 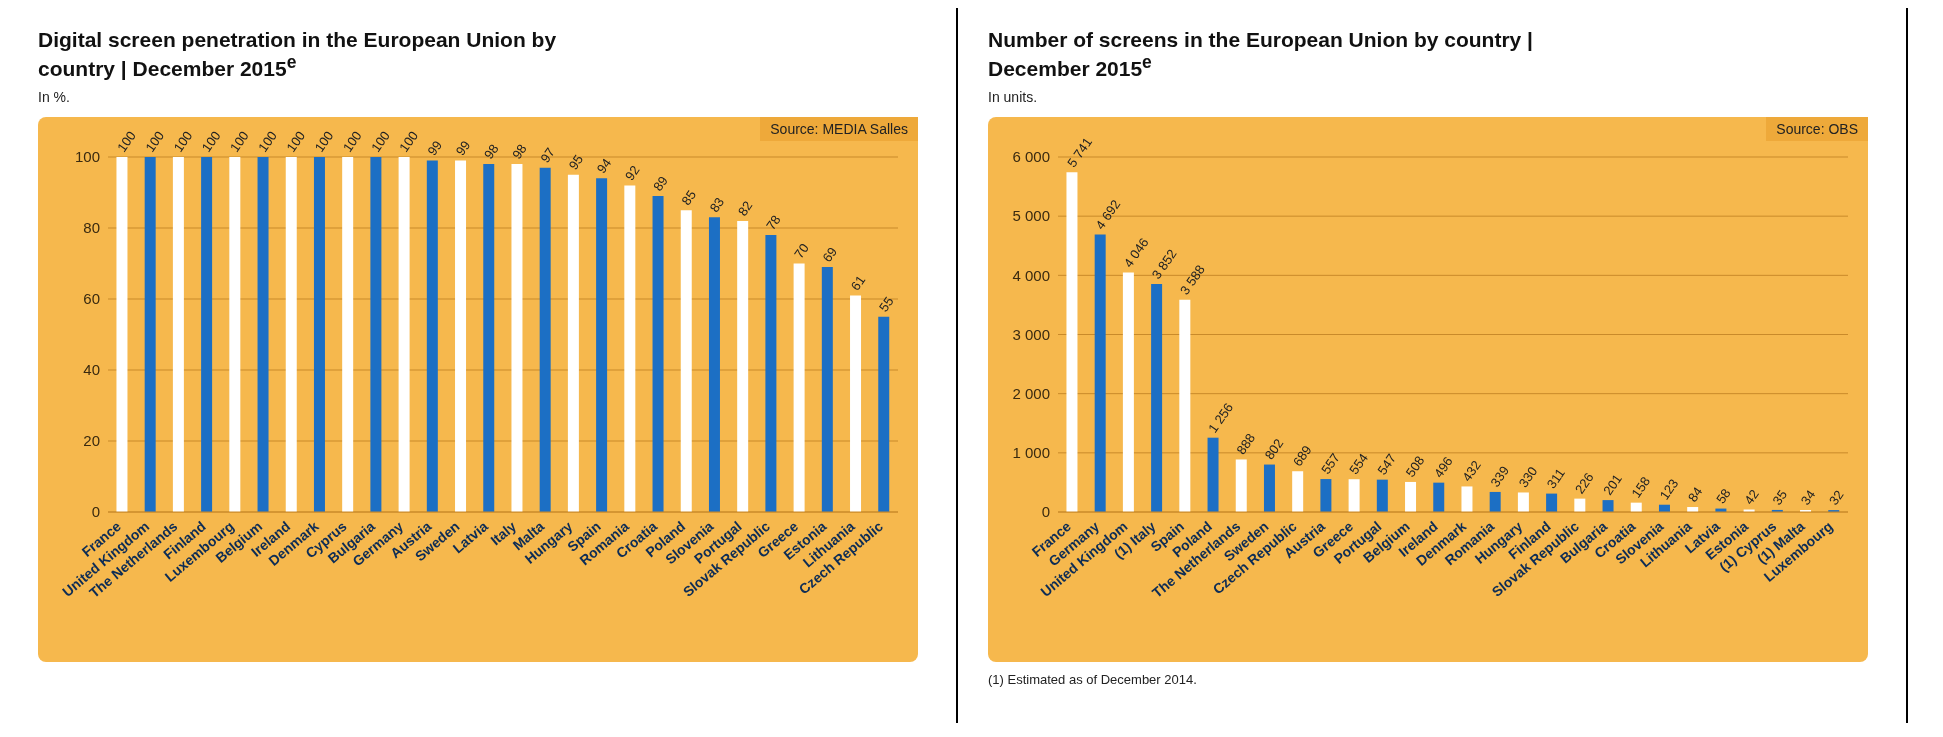 I want to click on source-note: Source: MEDIA Salles, so click(x=839, y=129).